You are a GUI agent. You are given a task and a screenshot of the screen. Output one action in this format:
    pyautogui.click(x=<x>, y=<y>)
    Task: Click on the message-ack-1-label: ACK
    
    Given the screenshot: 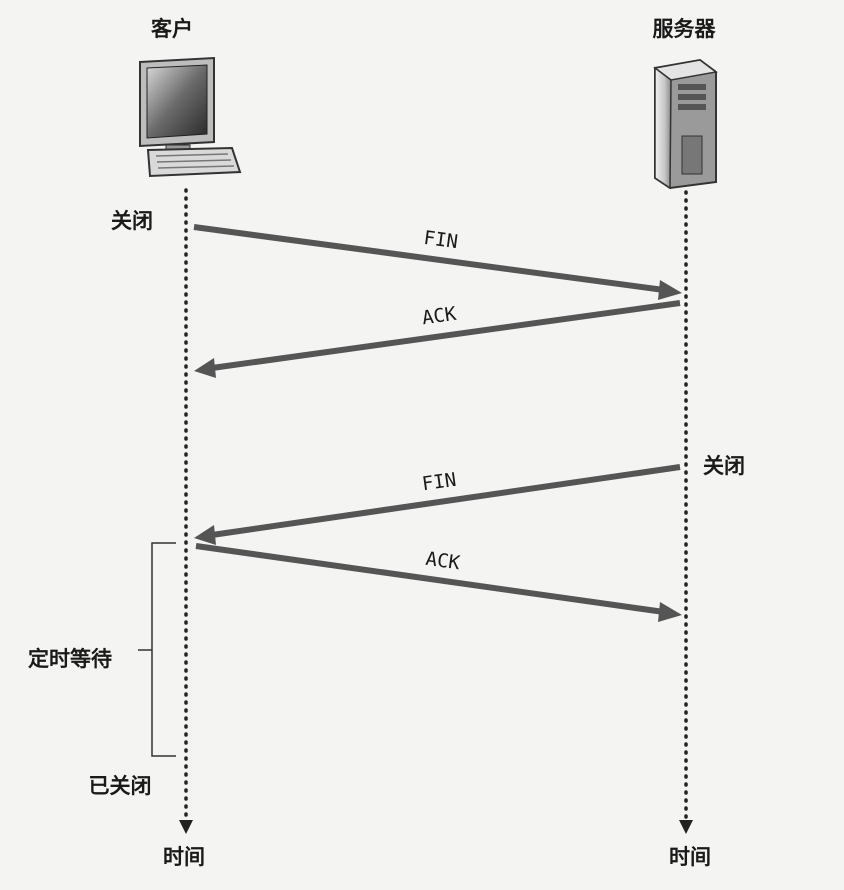 What is the action you would take?
    pyautogui.click(x=440, y=316)
    